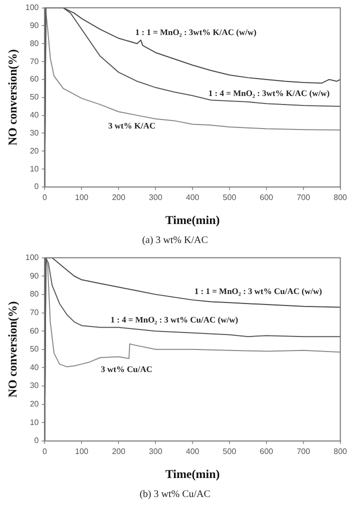  Describe the element at coordinates (175, 495) in the screenshot. I see `text: (b) 3 wt% Cu/AC` at that location.